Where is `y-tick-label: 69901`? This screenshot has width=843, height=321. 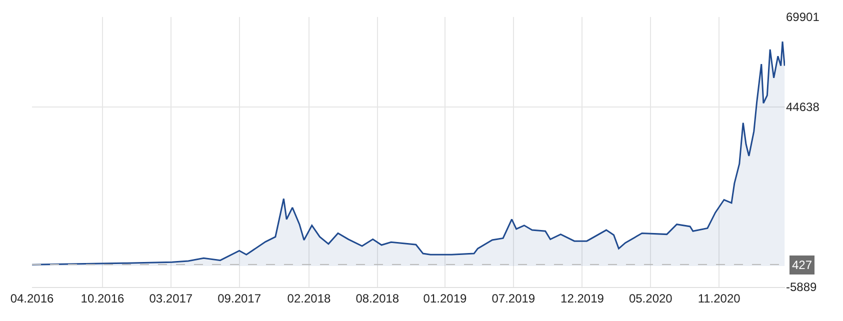
y-tick-label: 69901 is located at coordinates (803, 17).